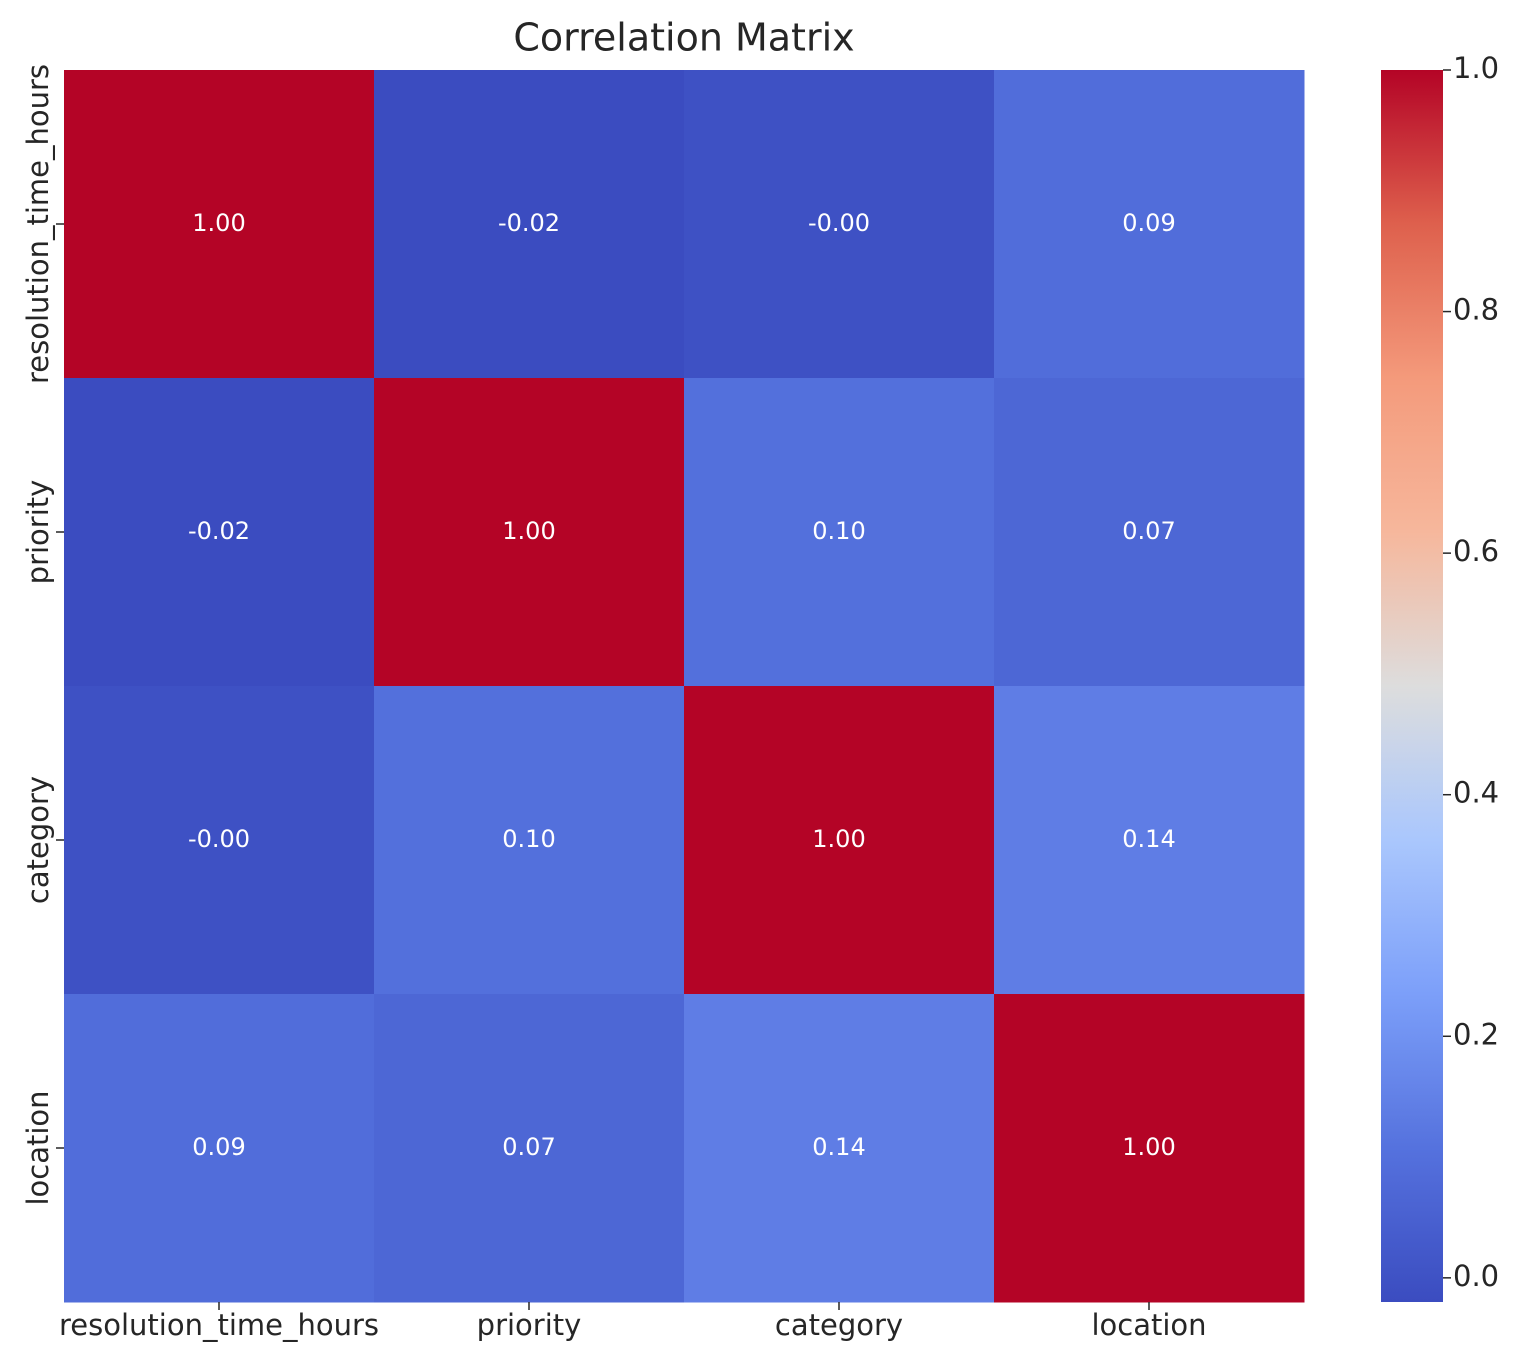  What do you see at coordinates (38, 1147) in the screenshot?
I see `y-tick-label: location` at bounding box center [38, 1147].